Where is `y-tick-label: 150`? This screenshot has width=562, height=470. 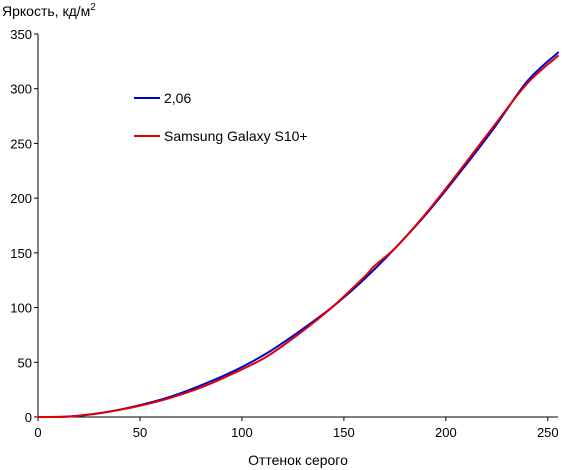
y-tick-label: 150 is located at coordinates (21, 253).